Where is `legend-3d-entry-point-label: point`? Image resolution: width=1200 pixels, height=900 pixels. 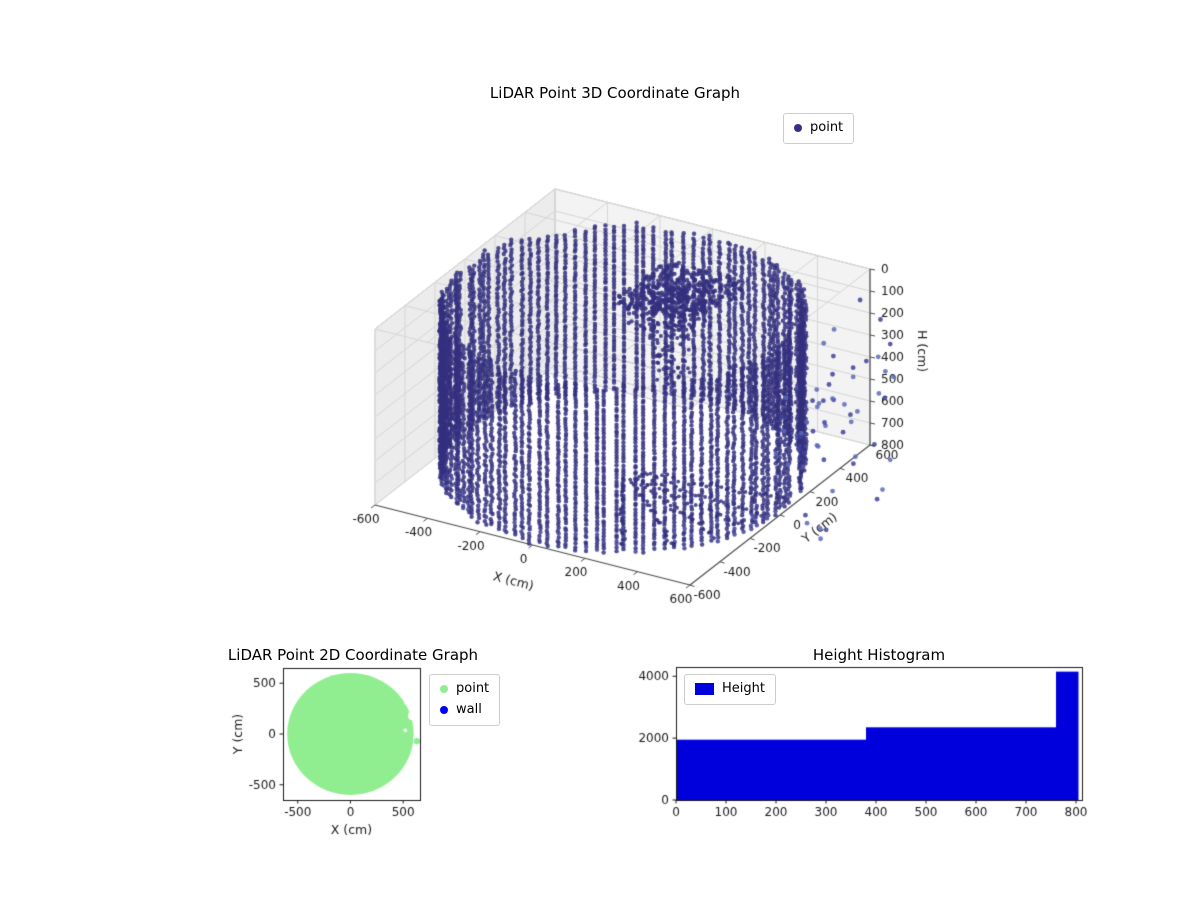
legend-3d-entry-point-label: point is located at coordinates (827, 127).